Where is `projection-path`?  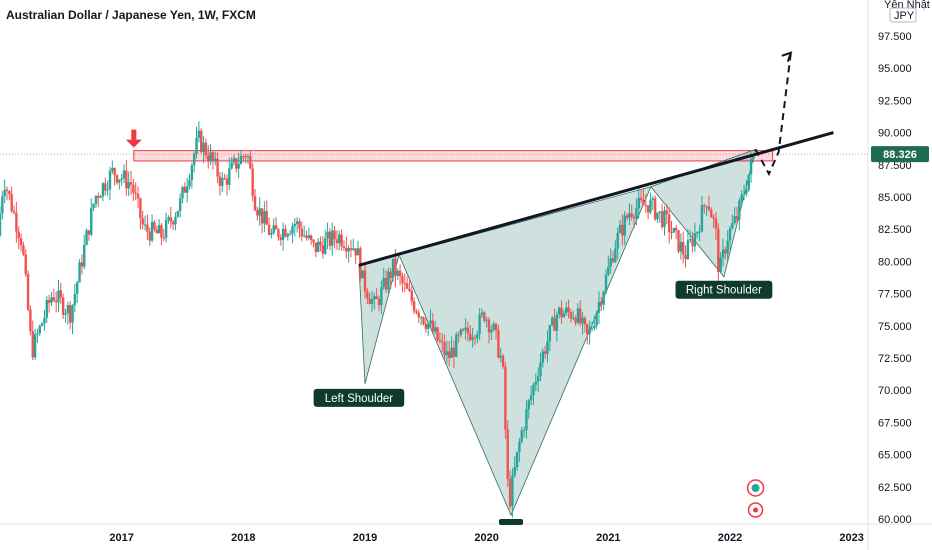
projection-path is located at coordinates (773, 114).